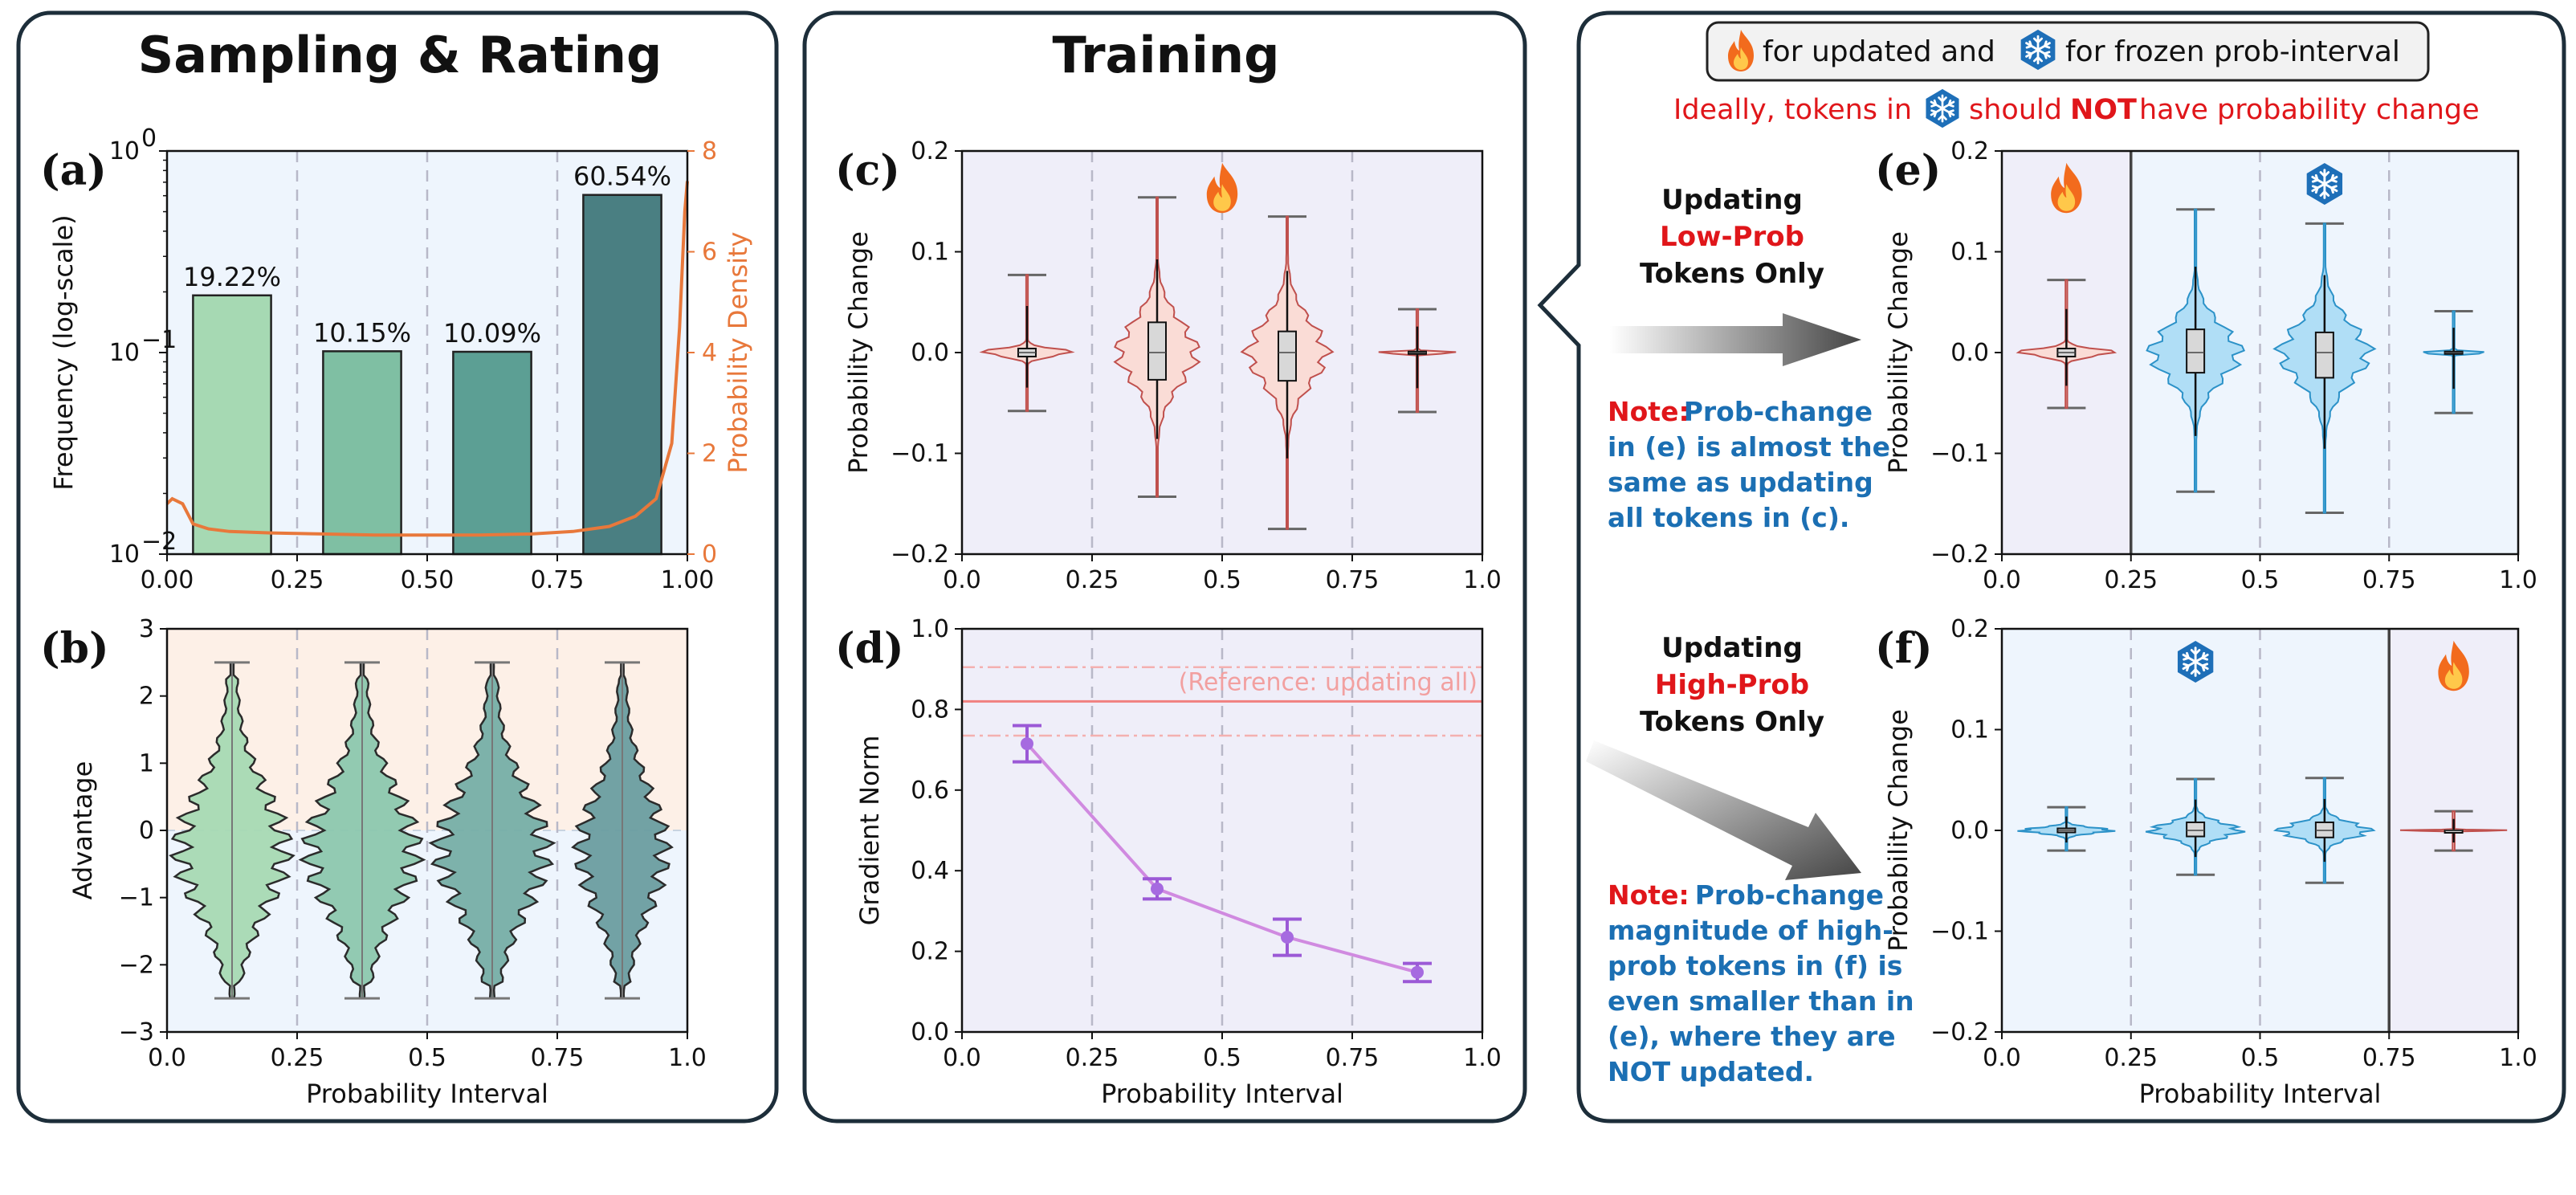  I want to click on legend-box: for updated and for frozen prob-interval, so click(2068, 51).